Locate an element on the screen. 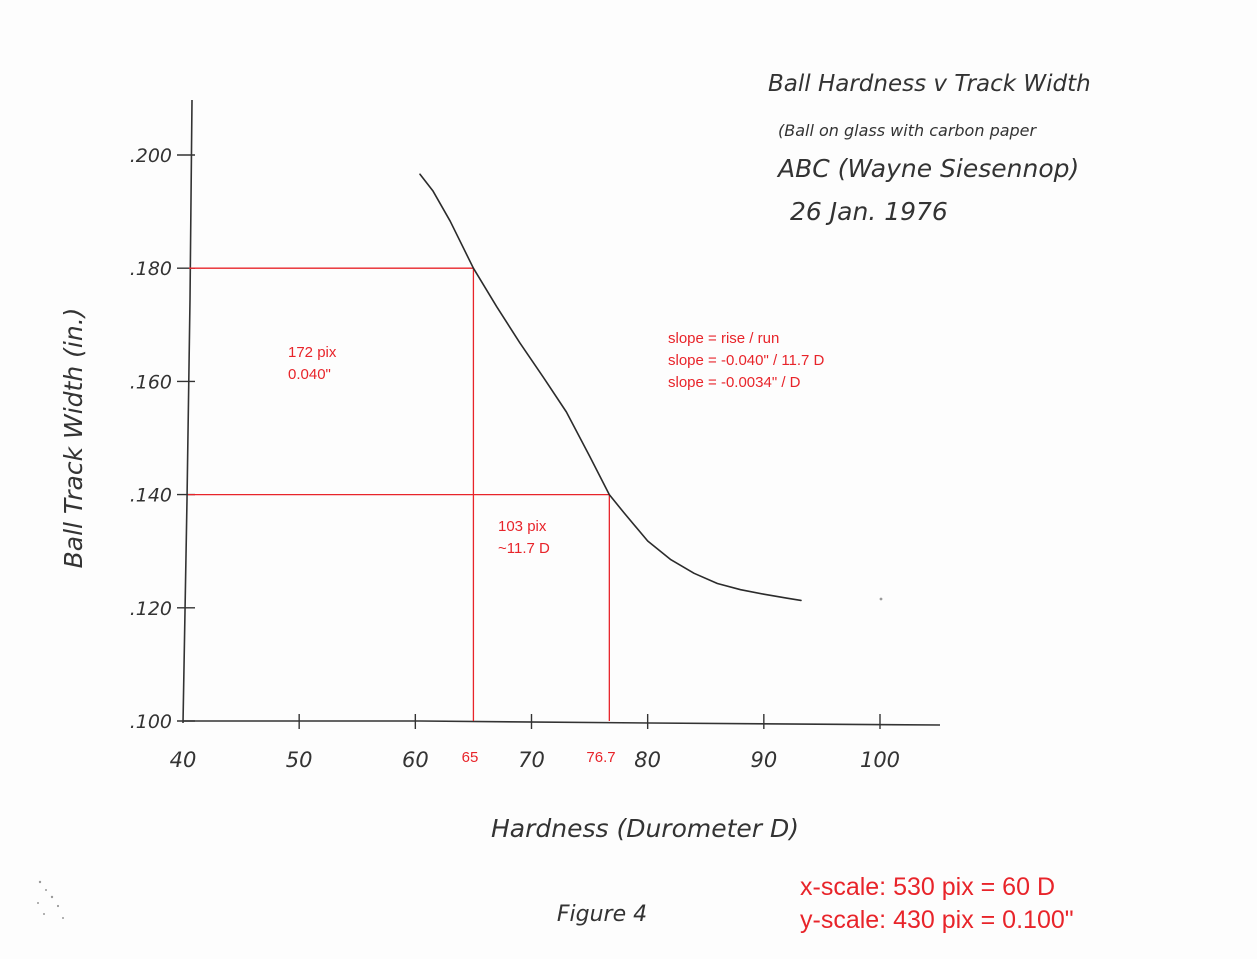 Image resolution: width=1257 pixels, height=959 pixels. chart-title: Ball Hardness v Track Width is located at coordinates (929, 84).